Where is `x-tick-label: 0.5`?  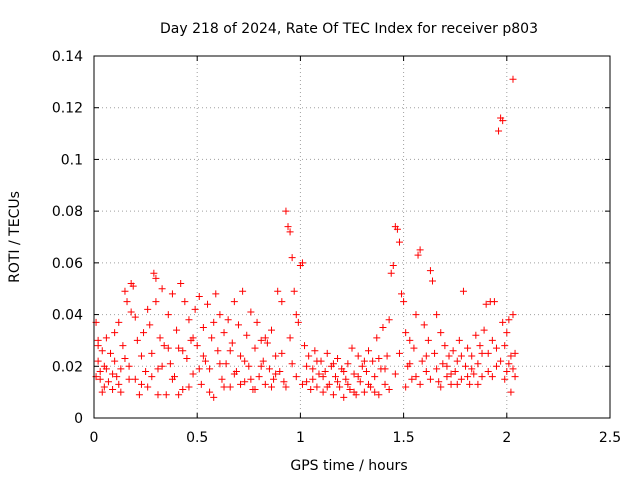 x-tick-label: 0.5 is located at coordinates (197, 438).